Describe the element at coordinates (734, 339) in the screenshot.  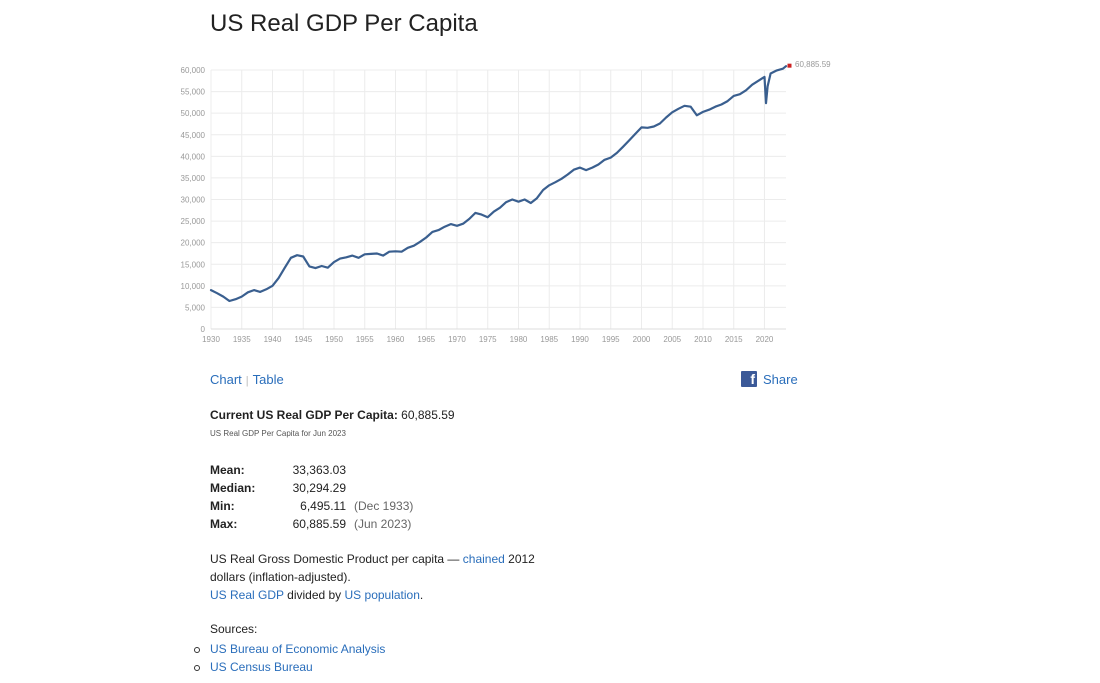
I see `x-tick-label: 2015` at that location.